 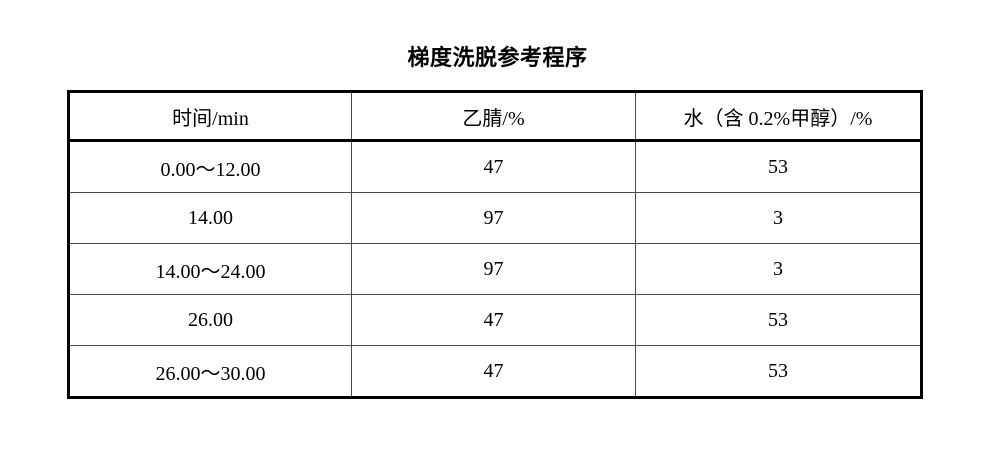 I want to click on table-row: 14.00 97 3, so click(x=495, y=218).